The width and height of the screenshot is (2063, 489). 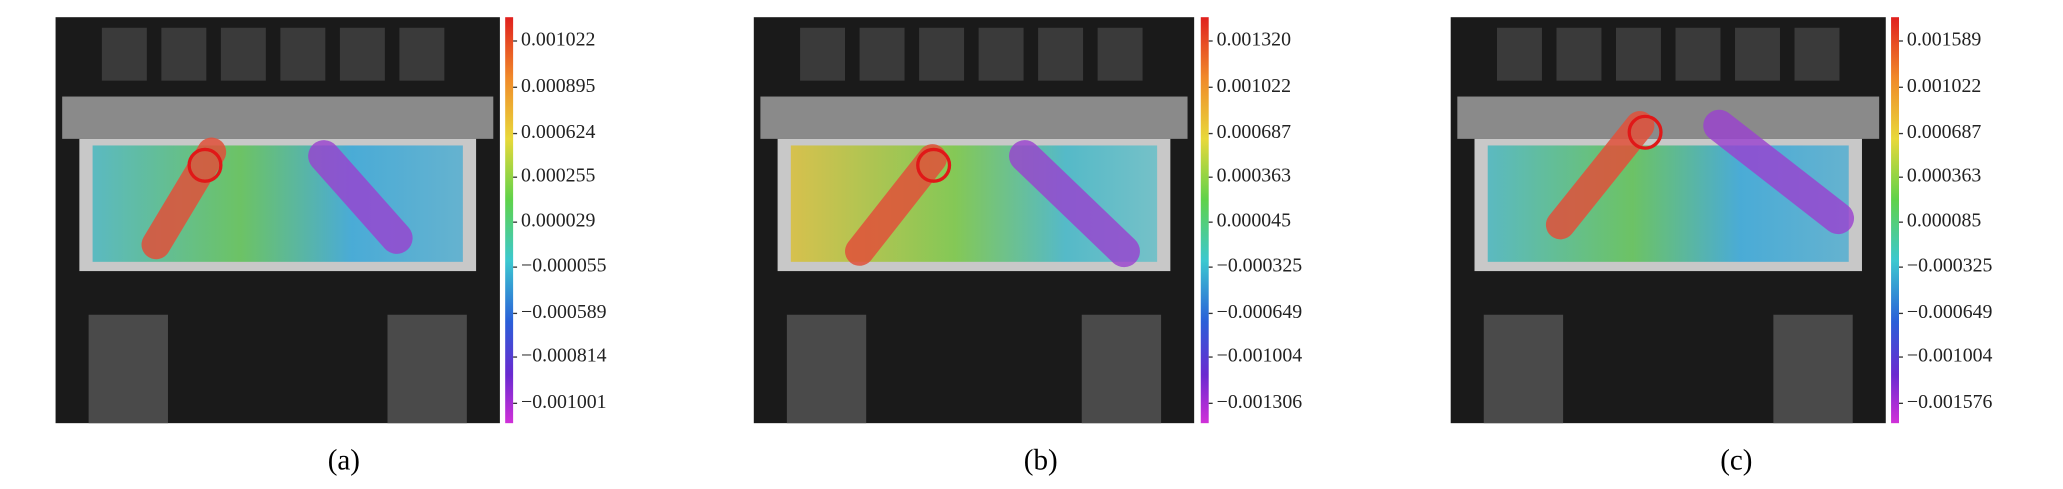 I want to click on scale-label: −0.001001, so click(x=564, y=402).